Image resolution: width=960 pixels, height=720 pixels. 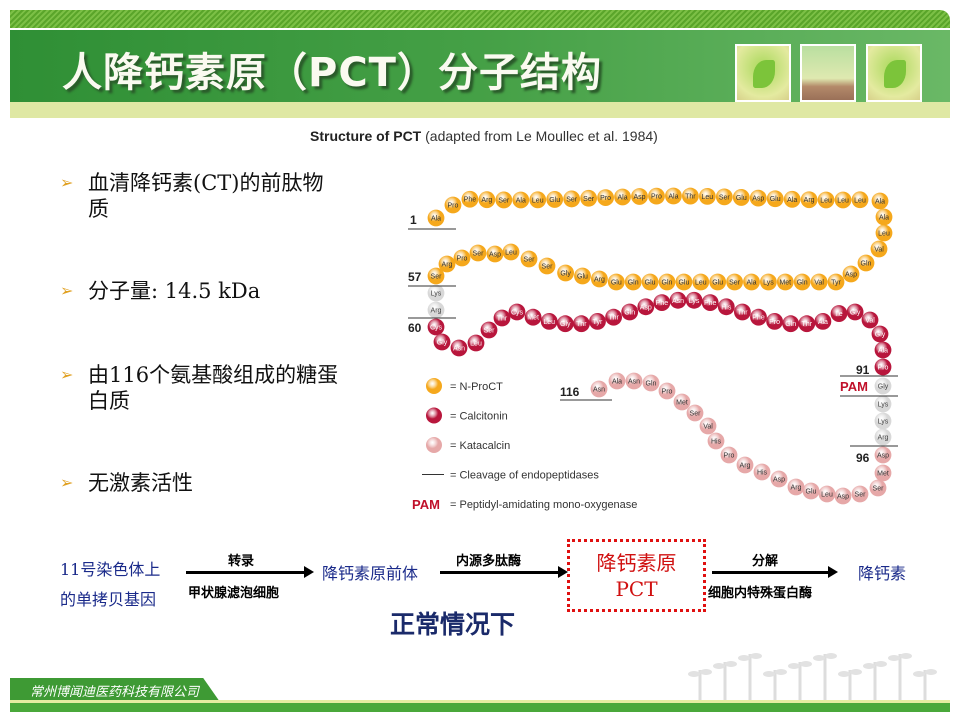 I want to click on position-label: 60, so click(x=415, y=328).